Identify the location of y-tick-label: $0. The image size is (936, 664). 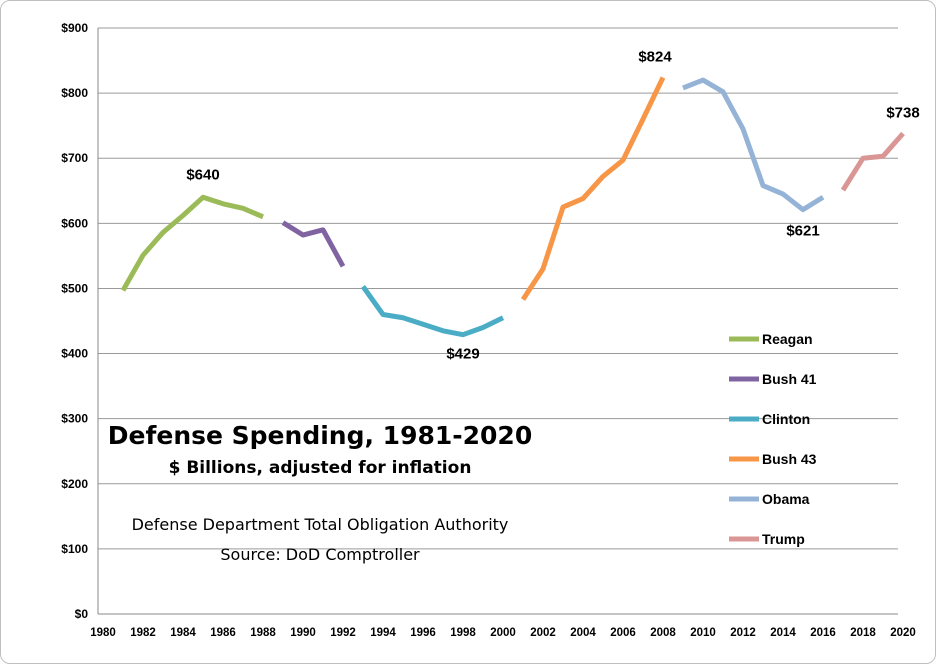
(82, 614).